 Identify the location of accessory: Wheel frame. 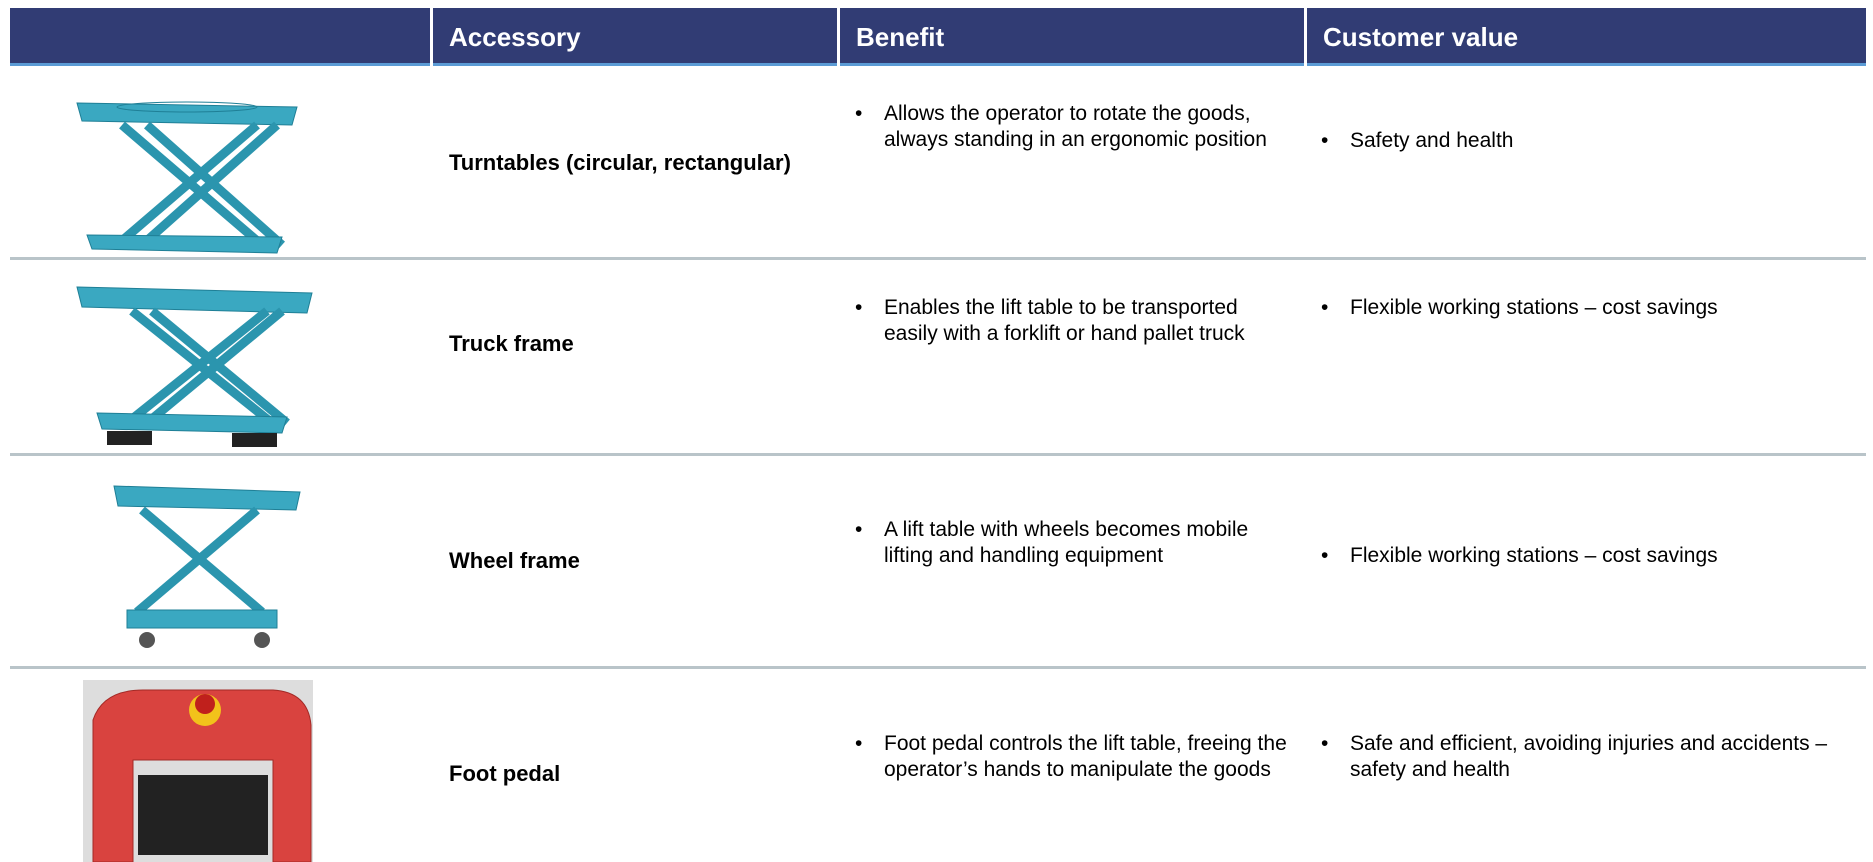
(514, 560).